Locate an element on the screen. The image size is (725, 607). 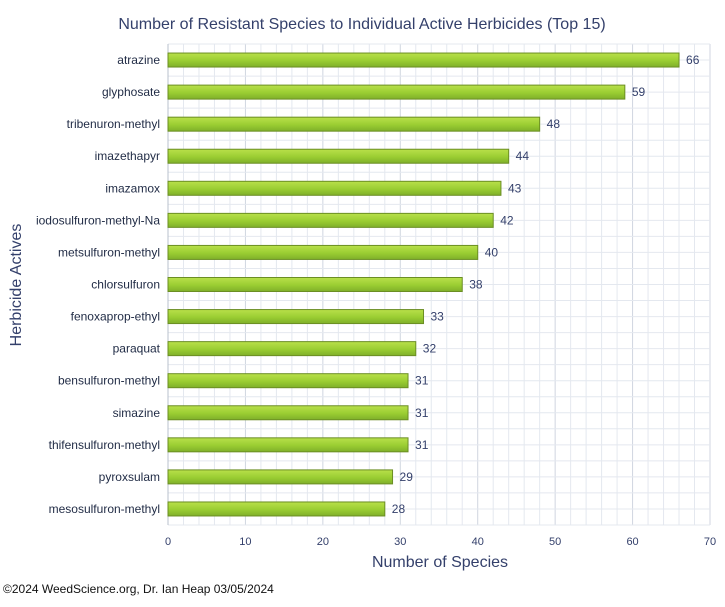
value-label: 38 is located at coordinates (476, 285).